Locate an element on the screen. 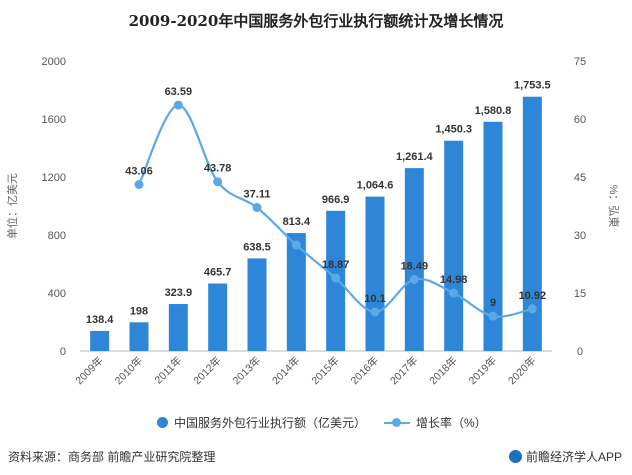 This screenshot has height=475, width=632. bar-value-label: 1,261.4 is located at coordinates (415, 157).